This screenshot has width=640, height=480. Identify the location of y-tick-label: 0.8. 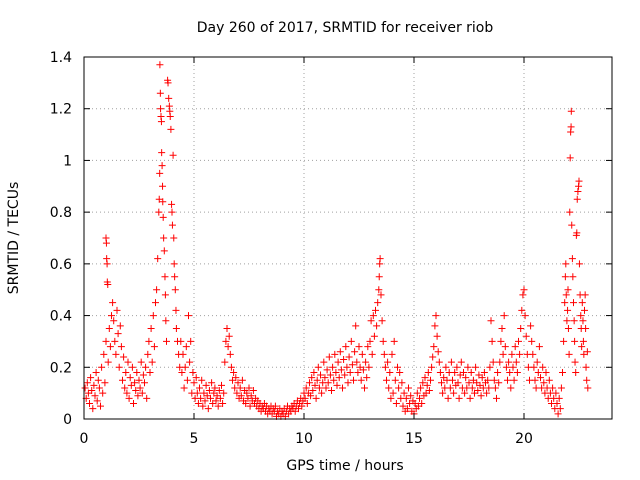
(61, 213).